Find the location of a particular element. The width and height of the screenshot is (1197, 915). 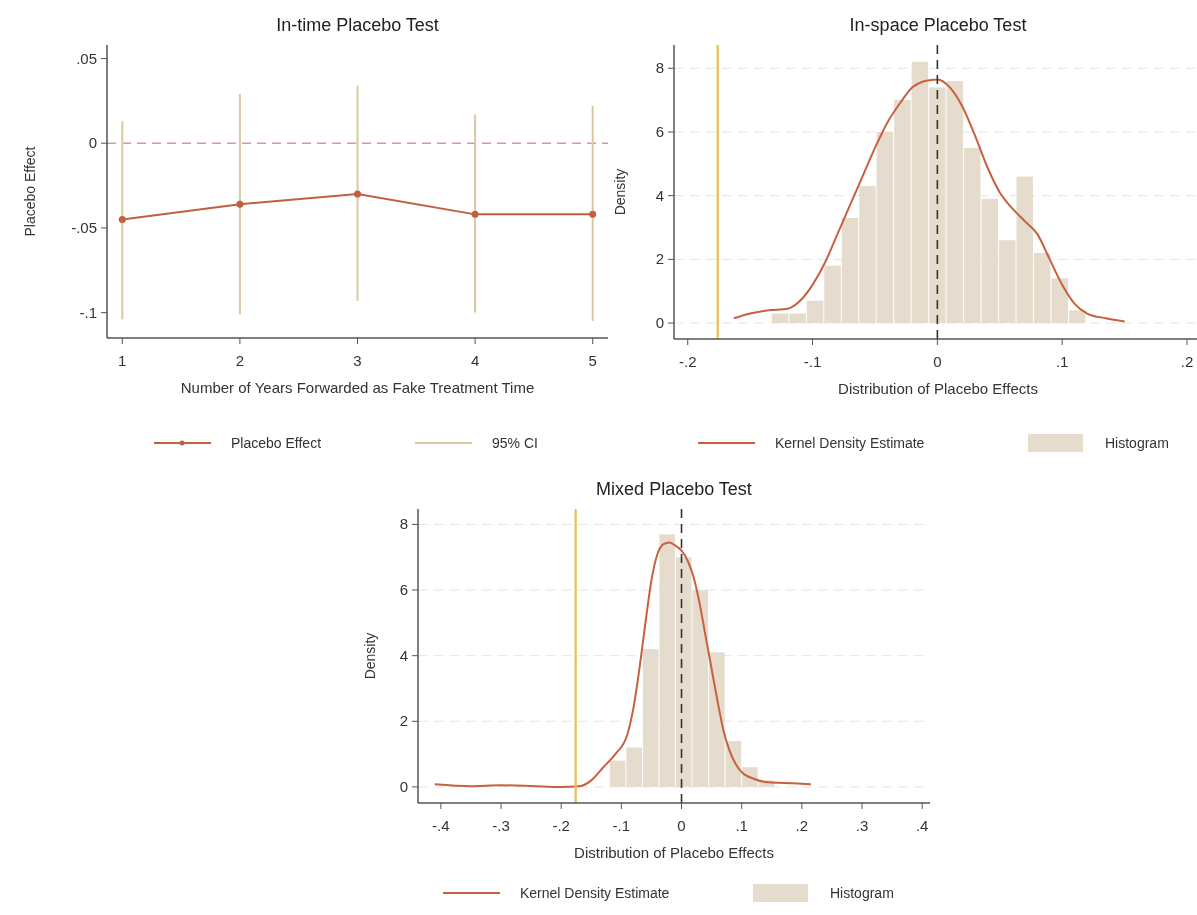

x-tick-label: .4 is located at coordinates (922, 825).